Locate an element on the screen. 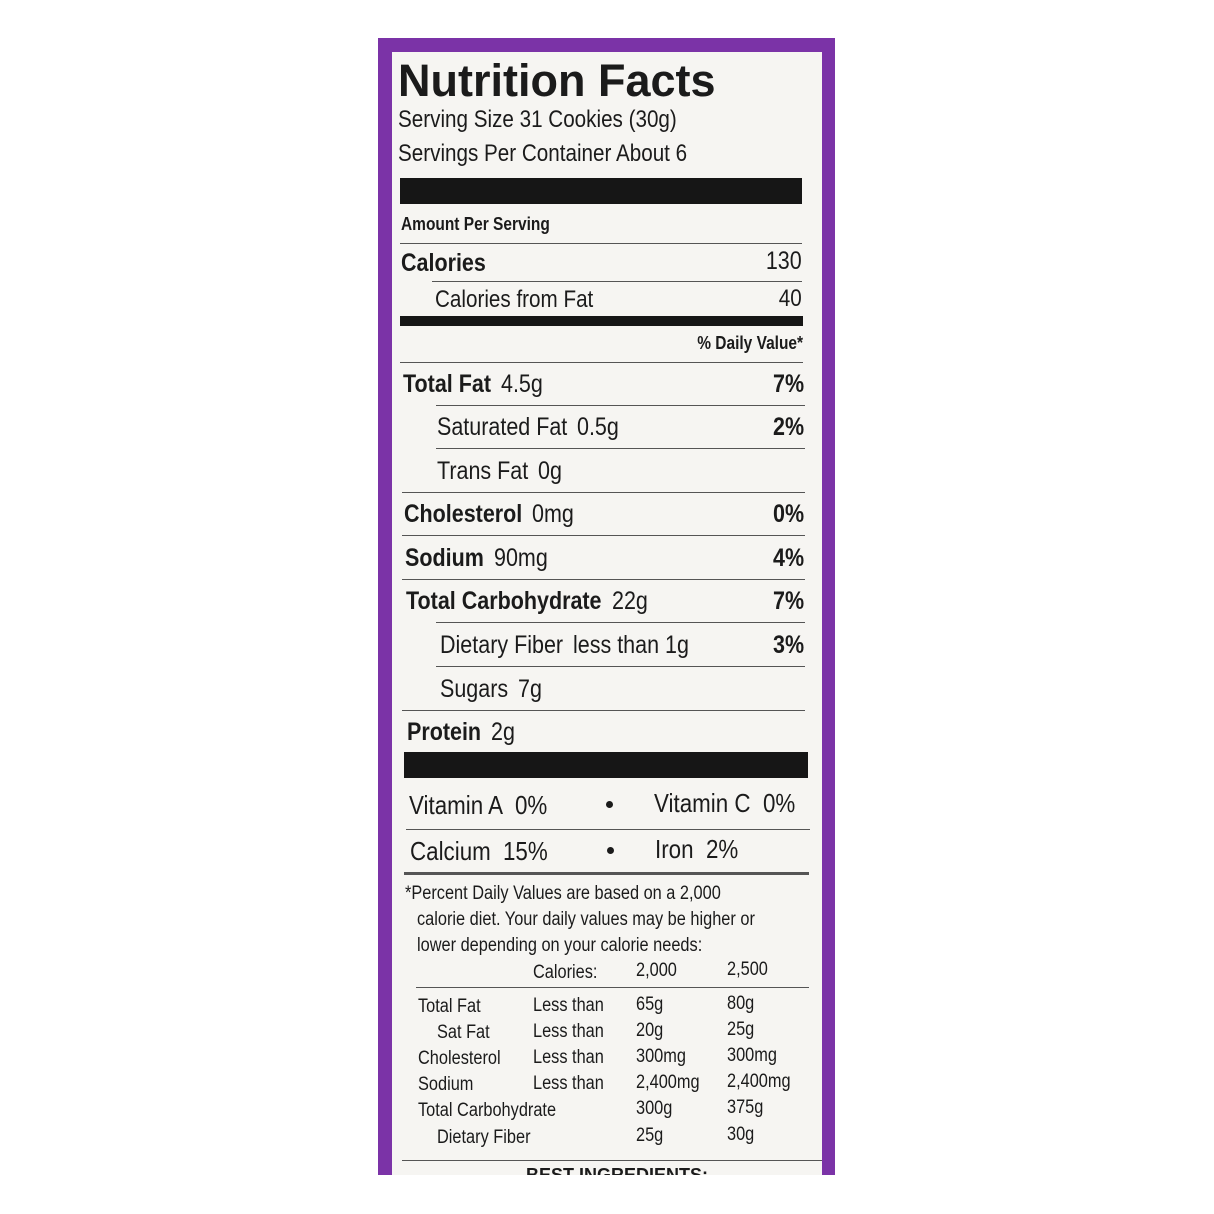 This screenshot has width=1214, height=1214. table-nutrient: Sat Fat is located at coordinates (463, 1032).